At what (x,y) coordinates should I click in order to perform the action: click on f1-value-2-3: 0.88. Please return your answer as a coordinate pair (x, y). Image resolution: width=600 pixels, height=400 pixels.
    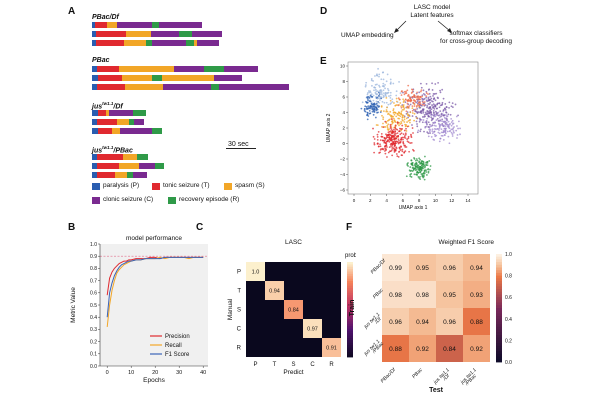
    Looking at the image, I should click on (476, 322).